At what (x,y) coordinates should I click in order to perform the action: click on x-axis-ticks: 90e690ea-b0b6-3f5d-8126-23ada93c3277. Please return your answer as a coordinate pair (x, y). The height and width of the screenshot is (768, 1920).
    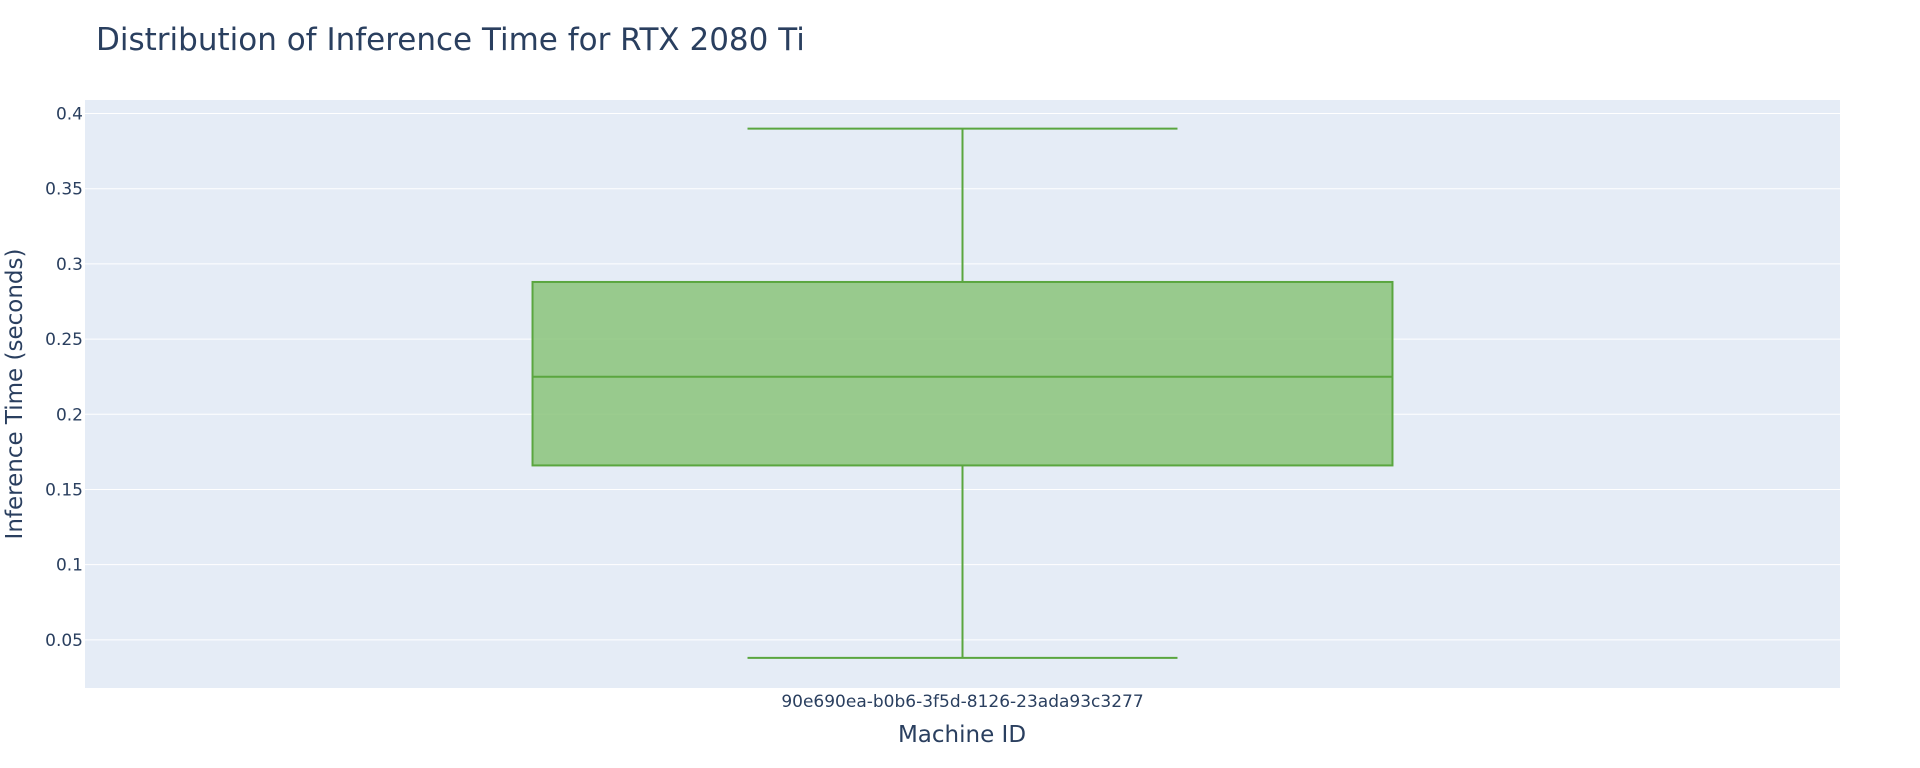
    Looking at the image, I should click on (962, 702).